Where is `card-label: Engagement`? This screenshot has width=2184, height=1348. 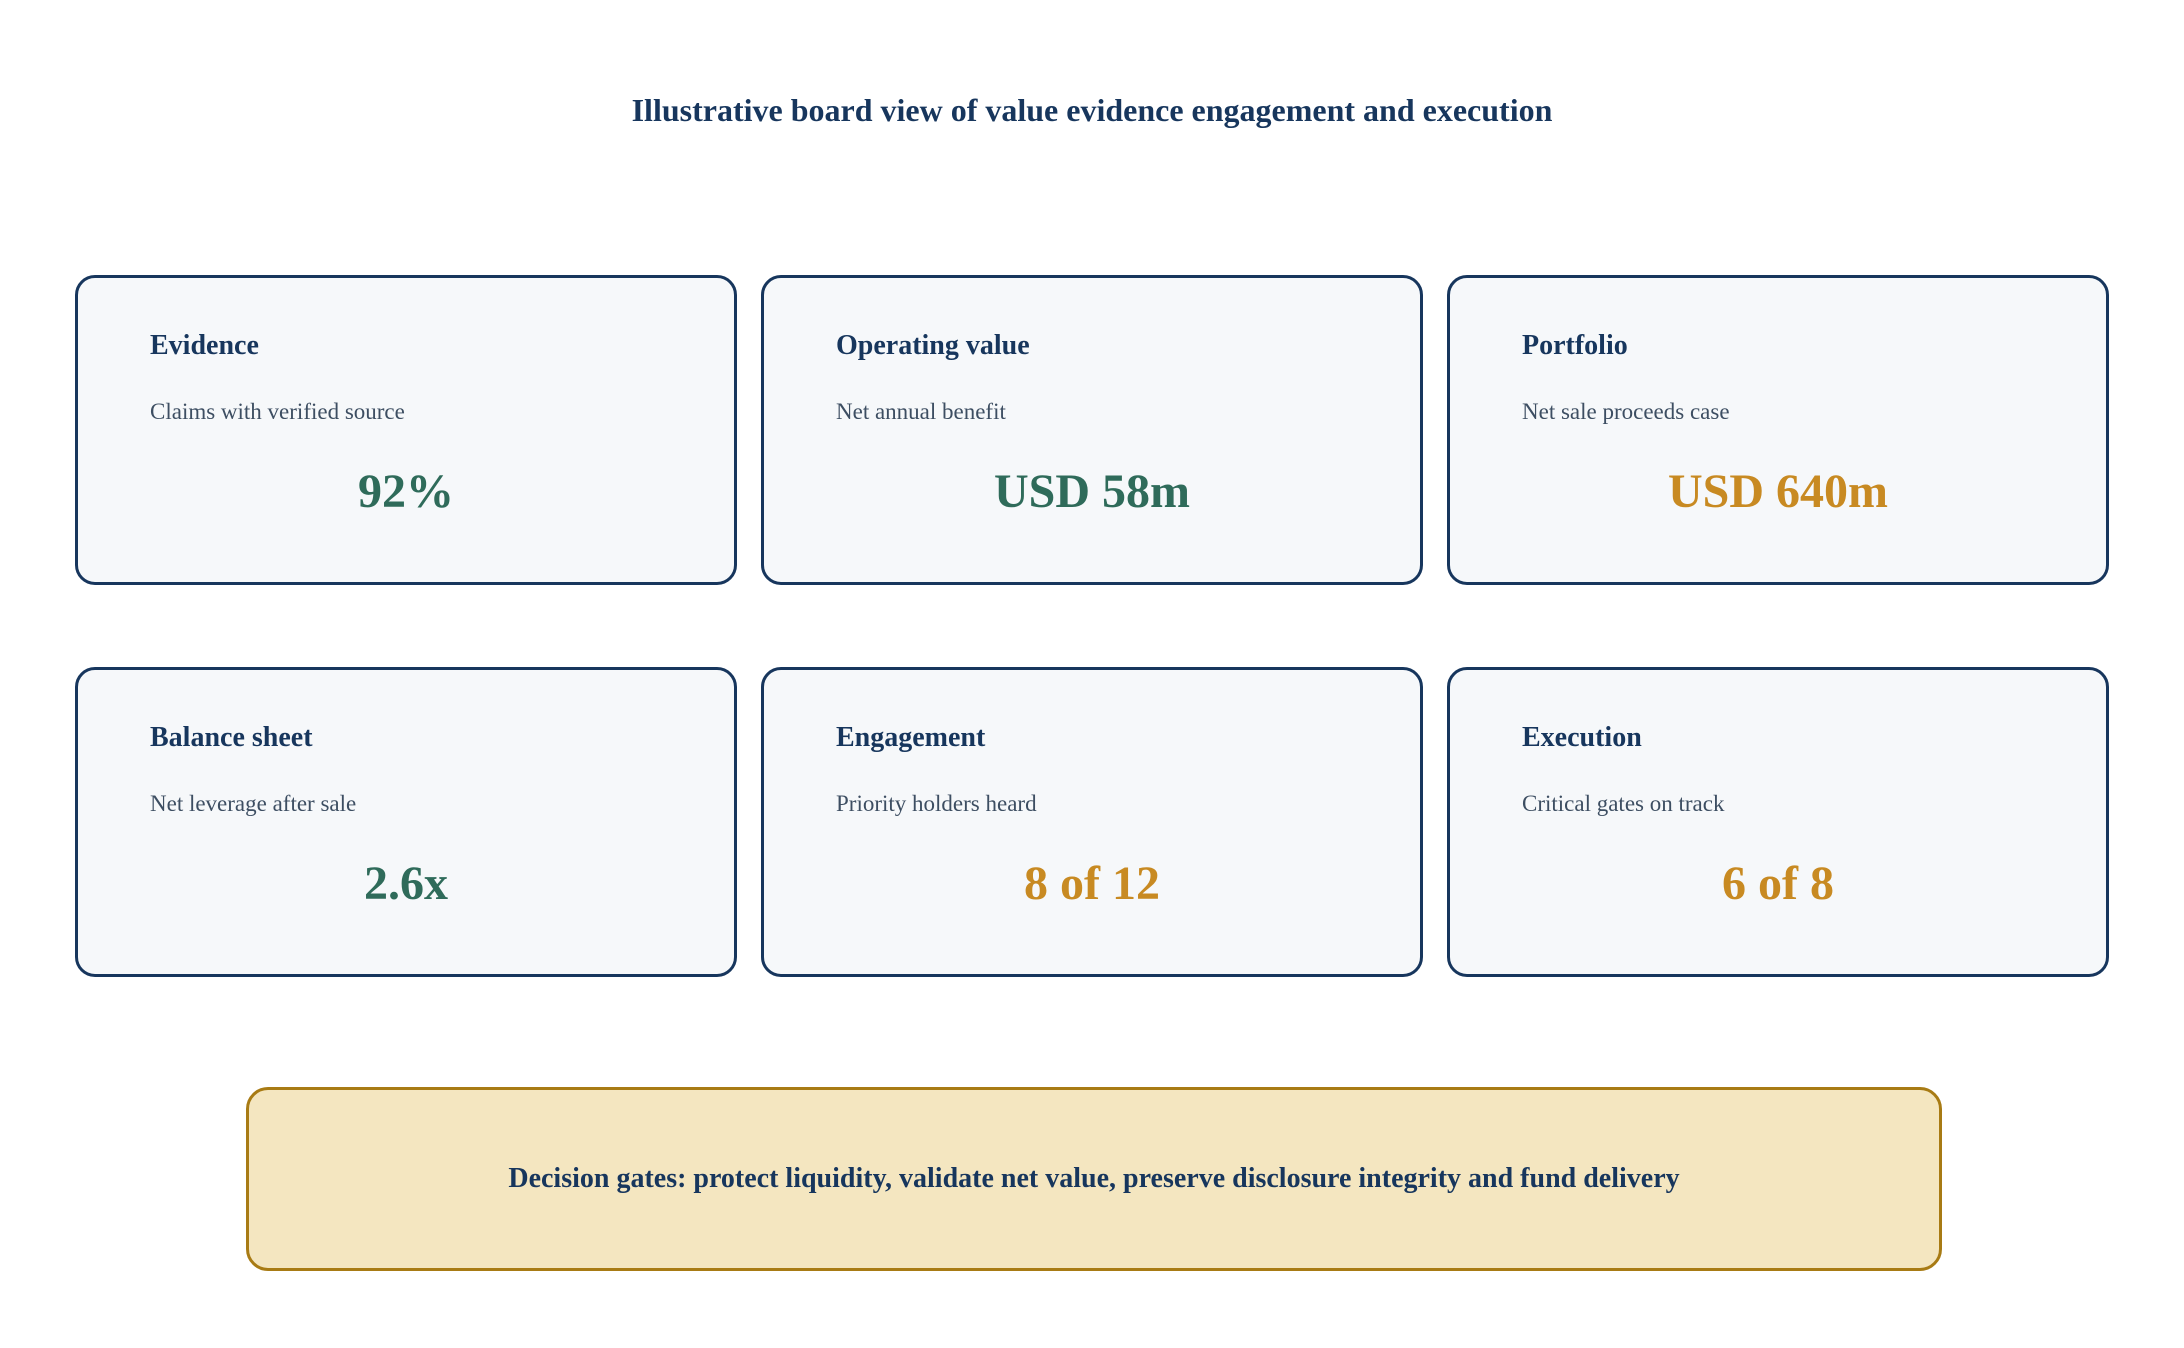
card-label: Engagement is located at coordinates (911, 737).